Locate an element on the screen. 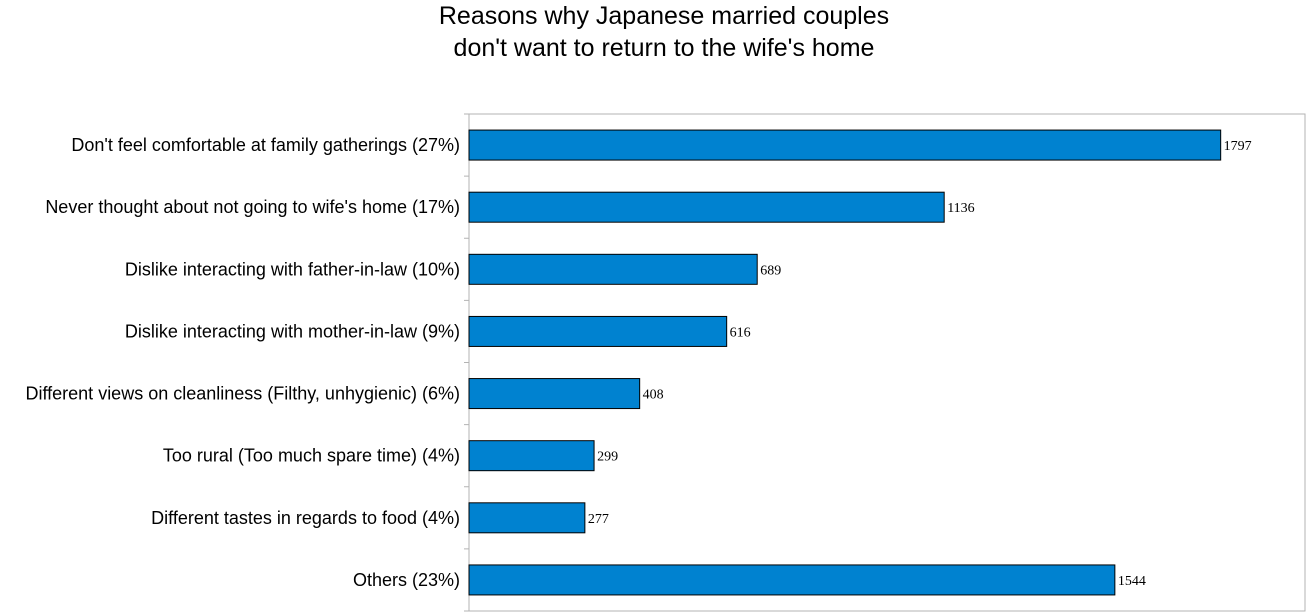 This screenshot has width=1313, height=616. value-label: 277 is located at coordinates (598, 519).